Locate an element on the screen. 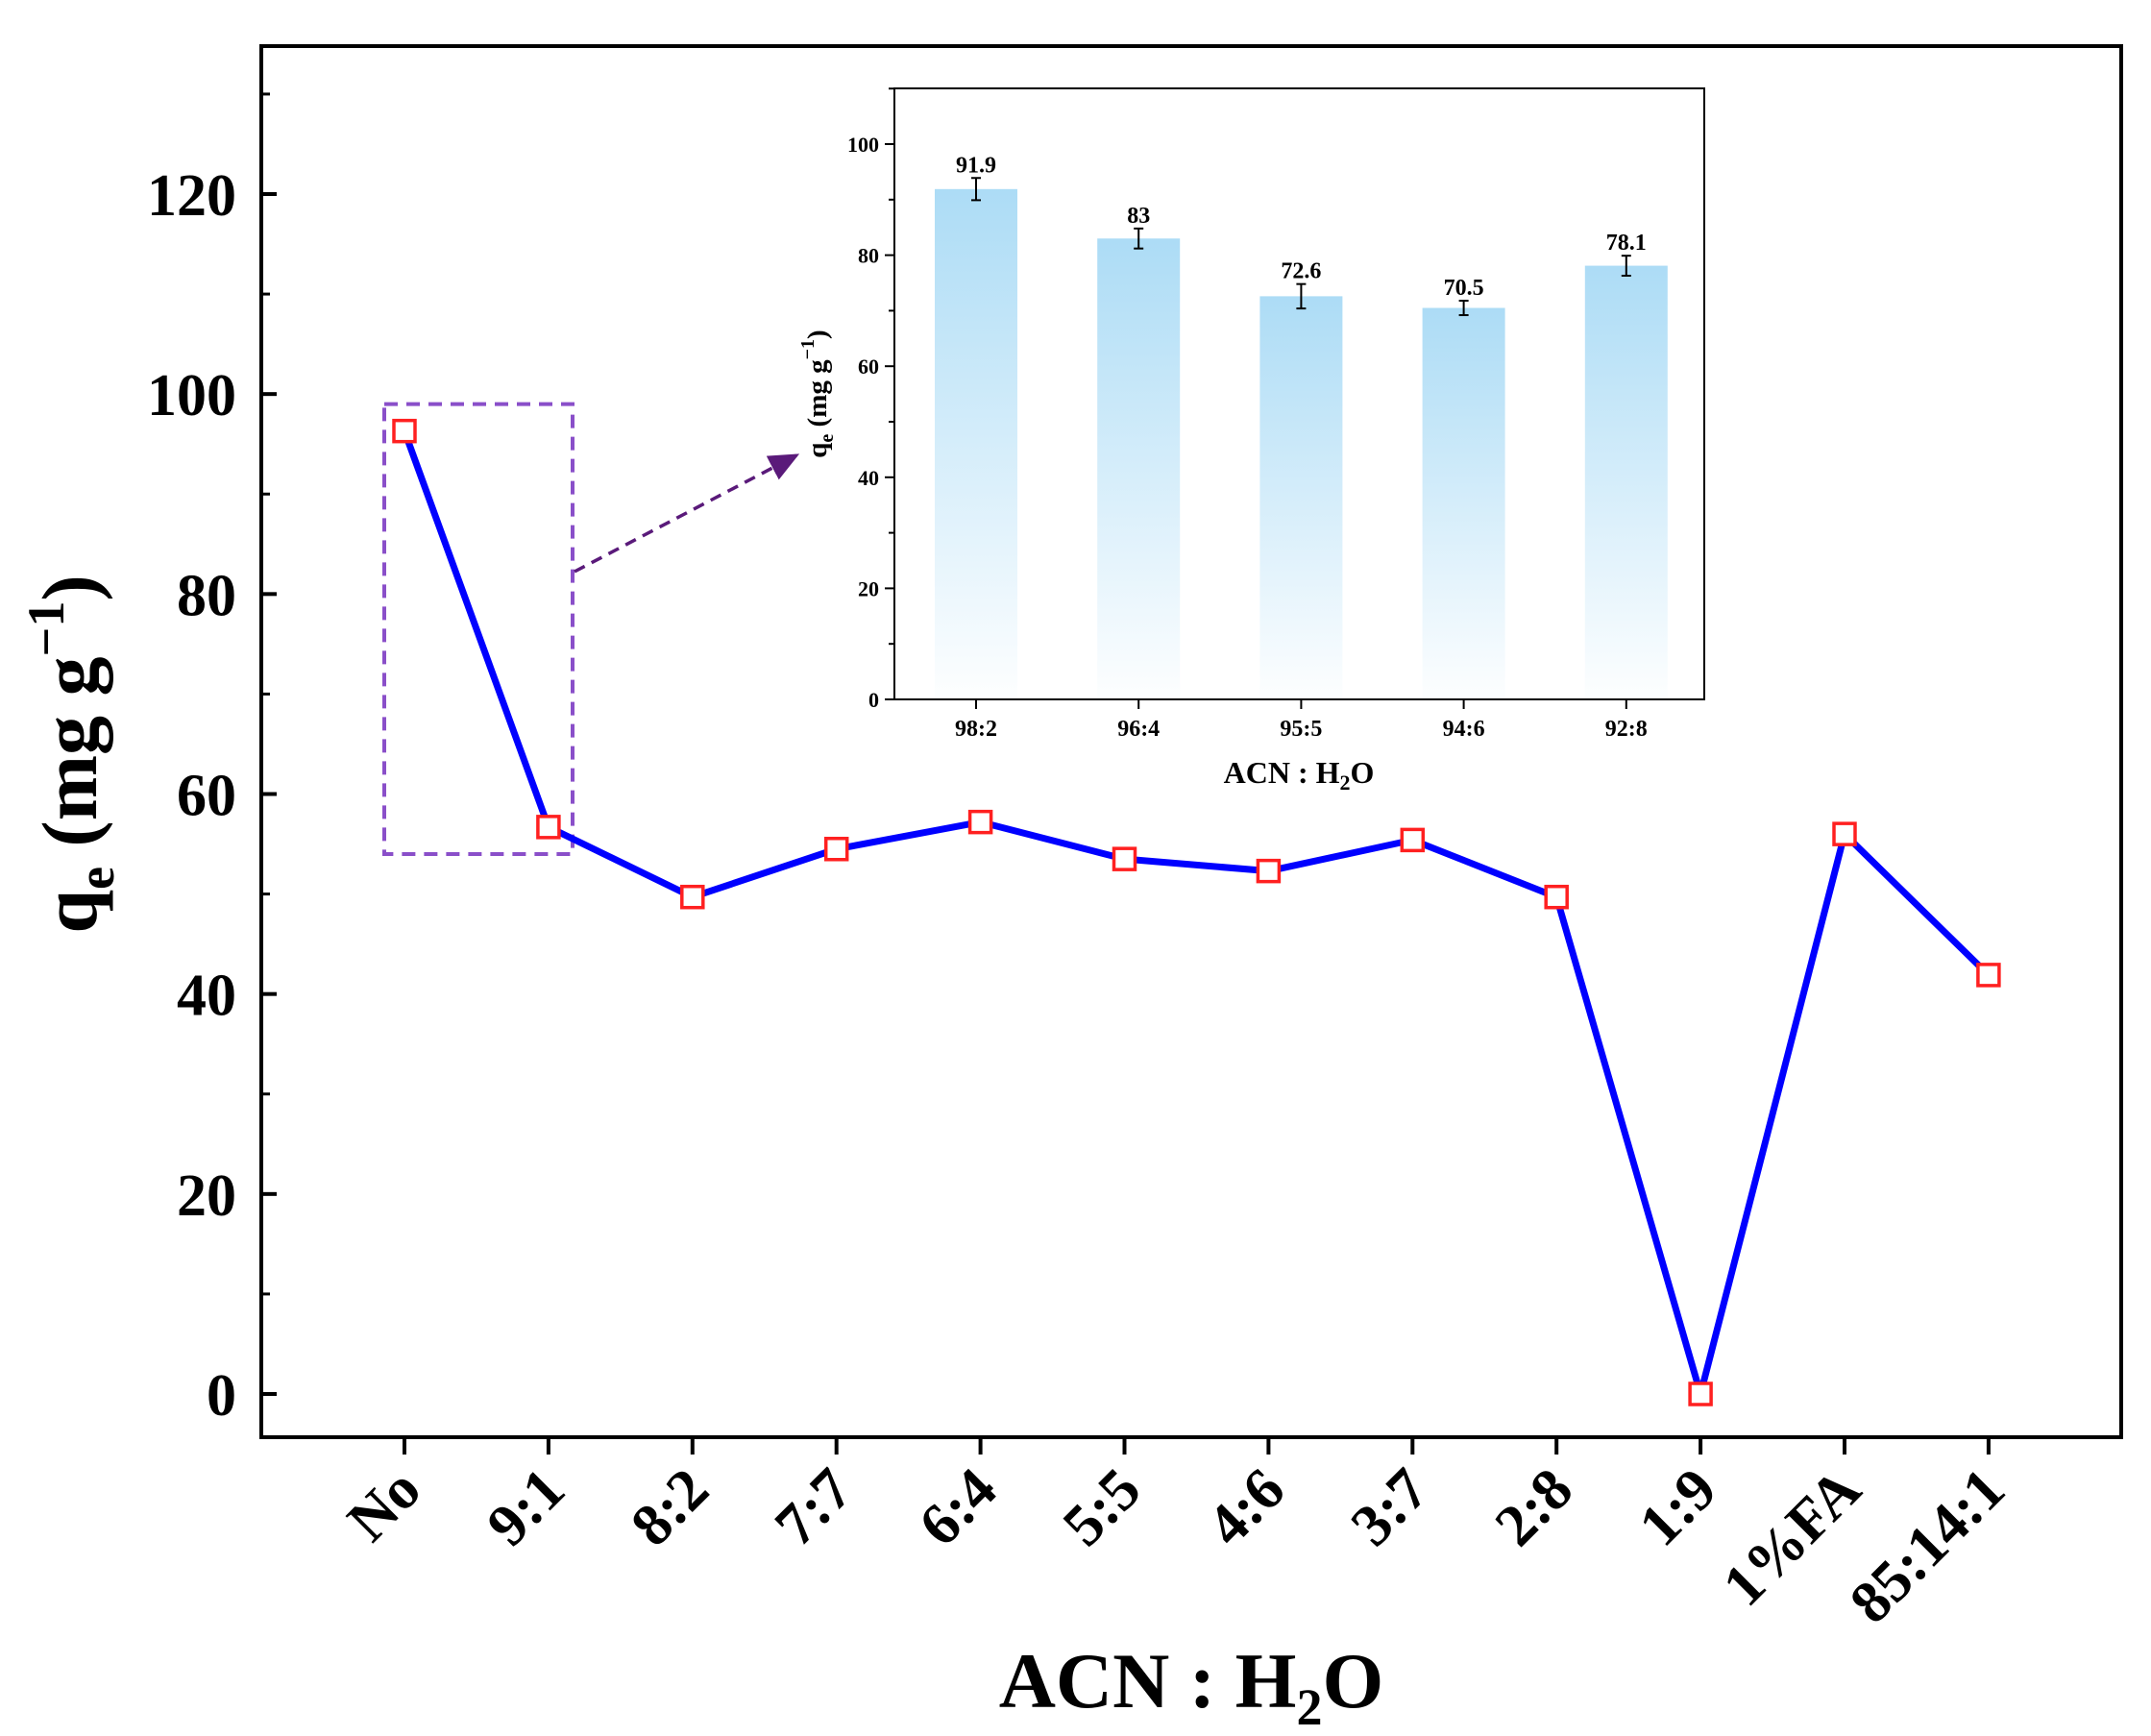 The image size is (2151, 1736). main-y-tick-label: 100 is located at coordinates (191, 395).